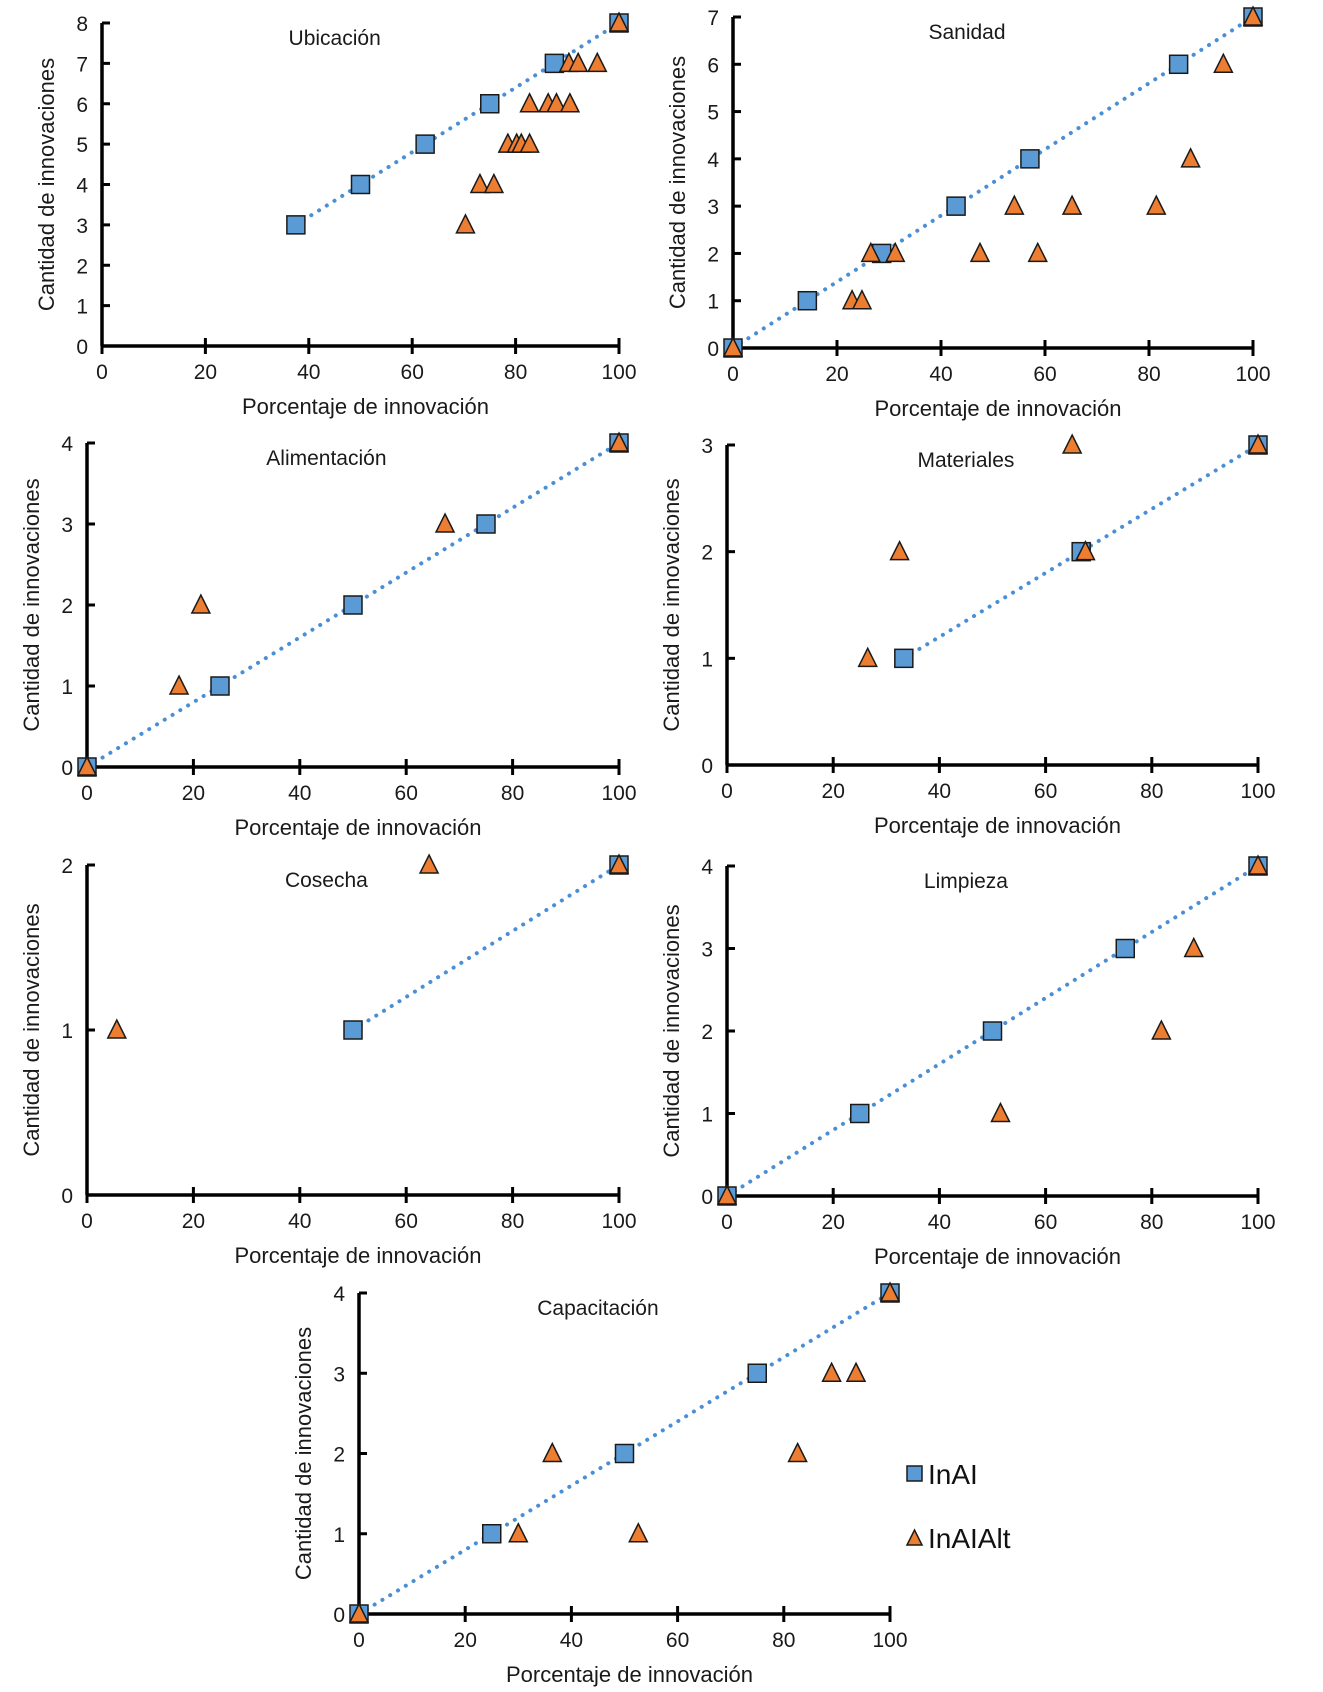  What do you see at coordinates (486, 947) in the screenshot?
I see `trendline-inai` at bounding box center [486, 947].